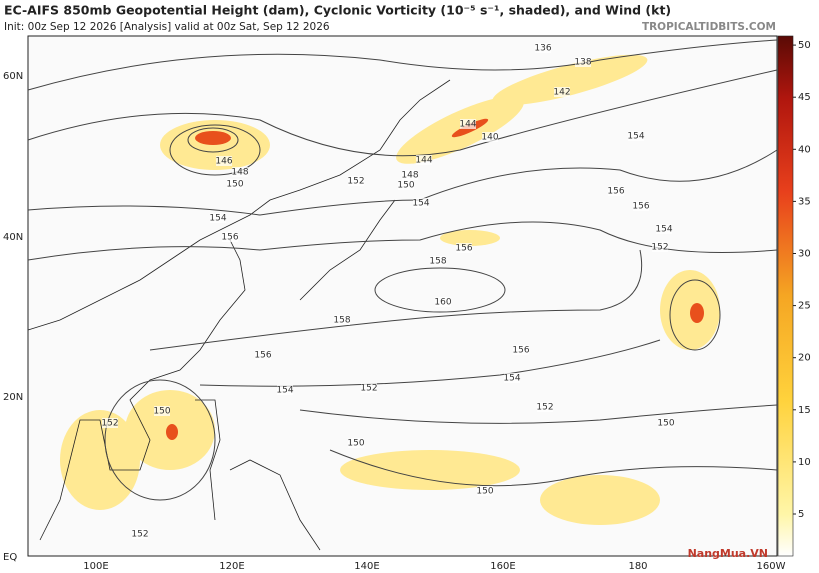 The width and height of the screenshot is (819, 573). Describe the element at coordinates (10, 557) in the screenshot. I see `lat-label: EQ` at that location.